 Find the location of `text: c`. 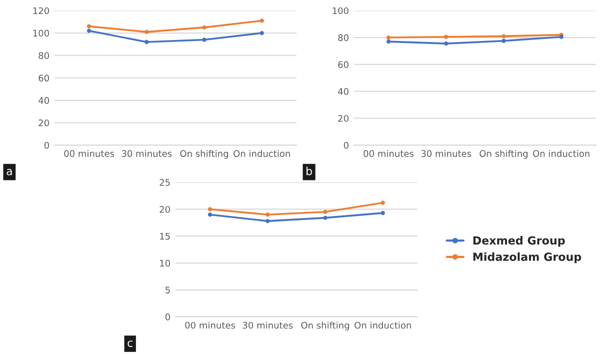

text: c is located at coordinates (130, 343).